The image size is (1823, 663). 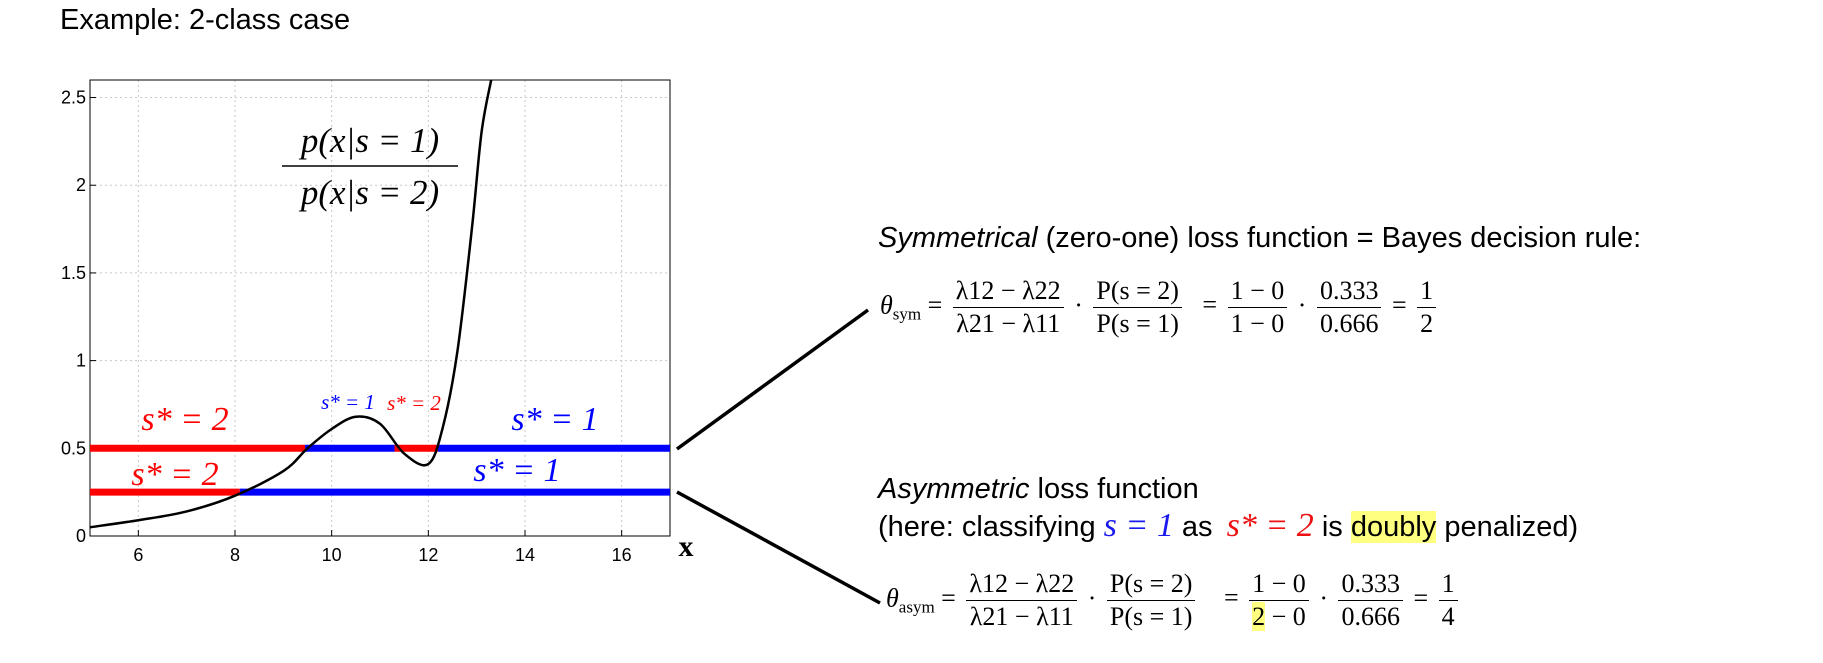 I want to click on curve-label-numerator: p(x|s = 1), so click(x=368, y=140).